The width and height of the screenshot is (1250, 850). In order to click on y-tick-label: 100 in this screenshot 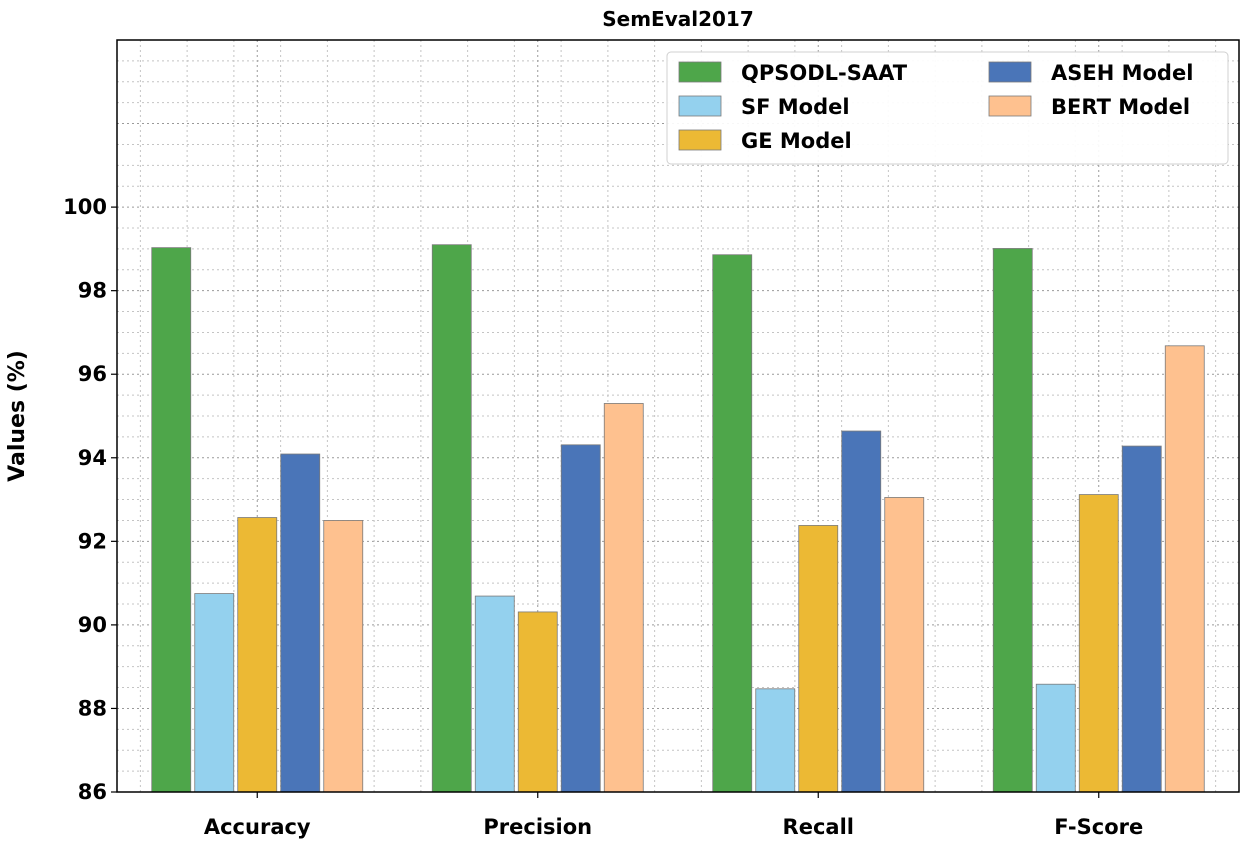, I will do `click(85, 207)`.